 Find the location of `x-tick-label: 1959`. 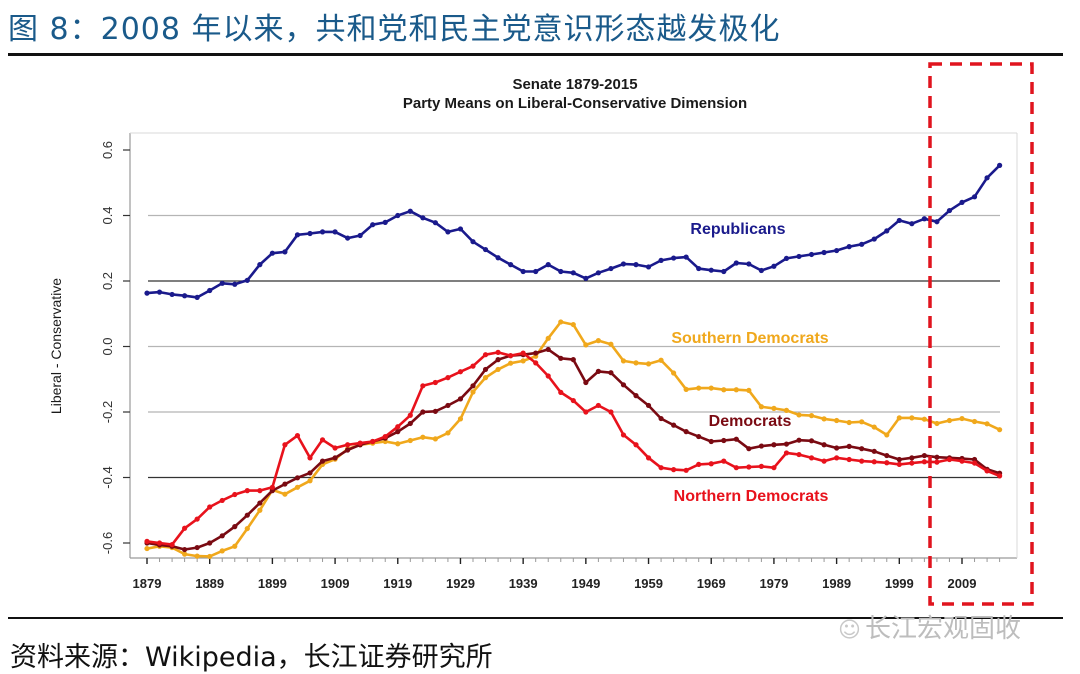

x-tick-label: 1959 is located at coordinates (648, 583).